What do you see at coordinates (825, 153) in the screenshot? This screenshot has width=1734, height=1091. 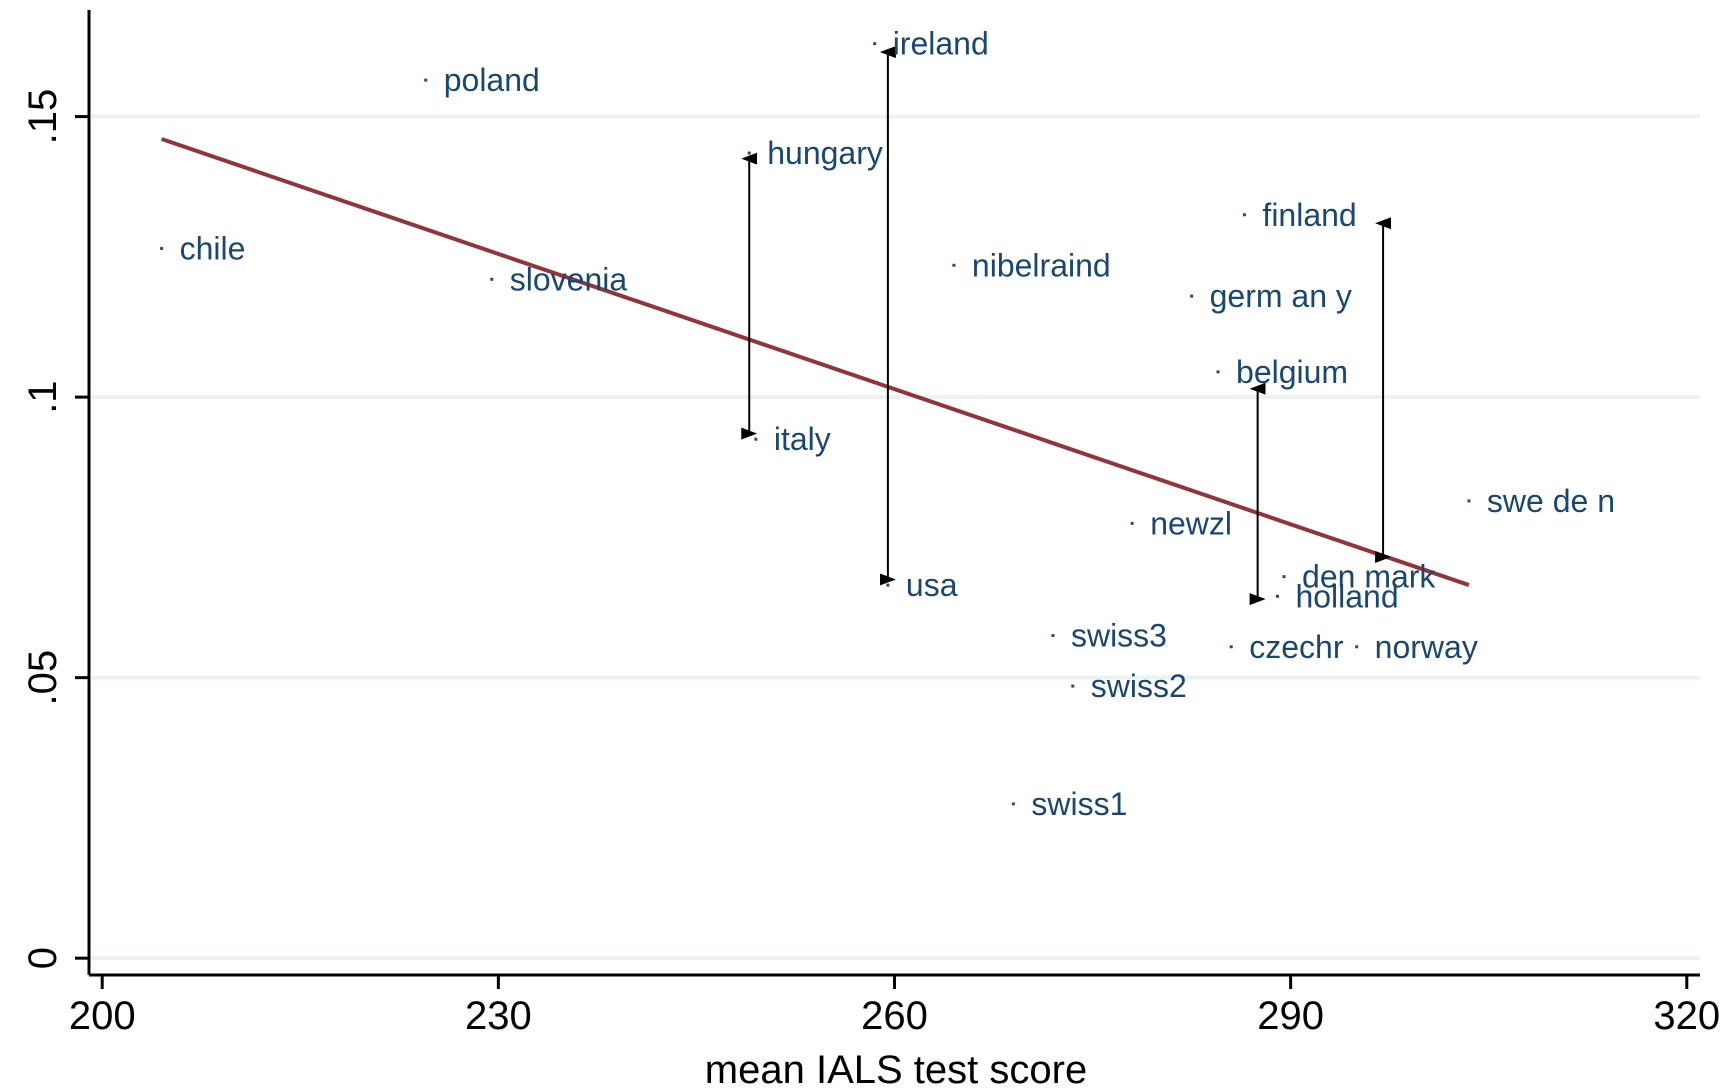 I see `point-label: hungary` at bounding box center [825, 153].